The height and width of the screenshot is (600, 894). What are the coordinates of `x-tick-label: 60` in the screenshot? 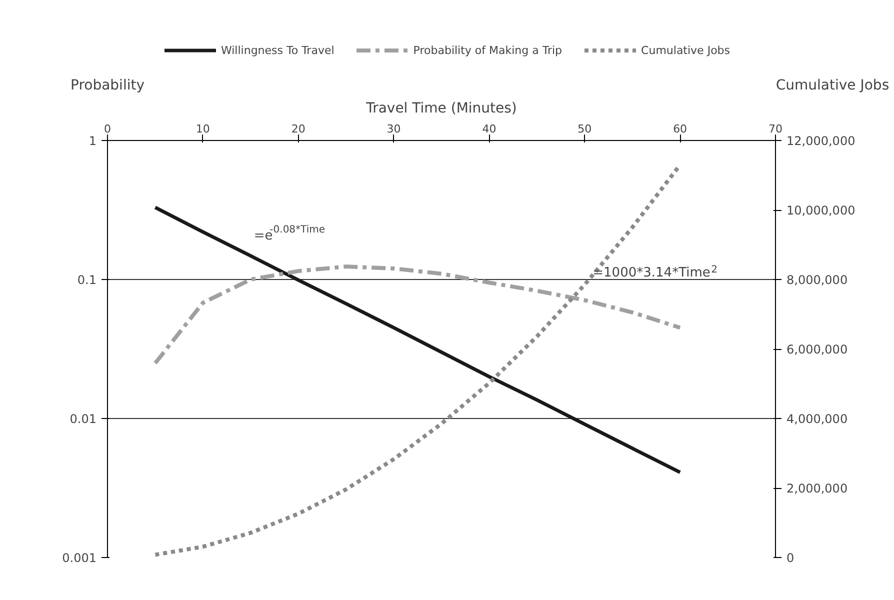 It's located at (680, 129).